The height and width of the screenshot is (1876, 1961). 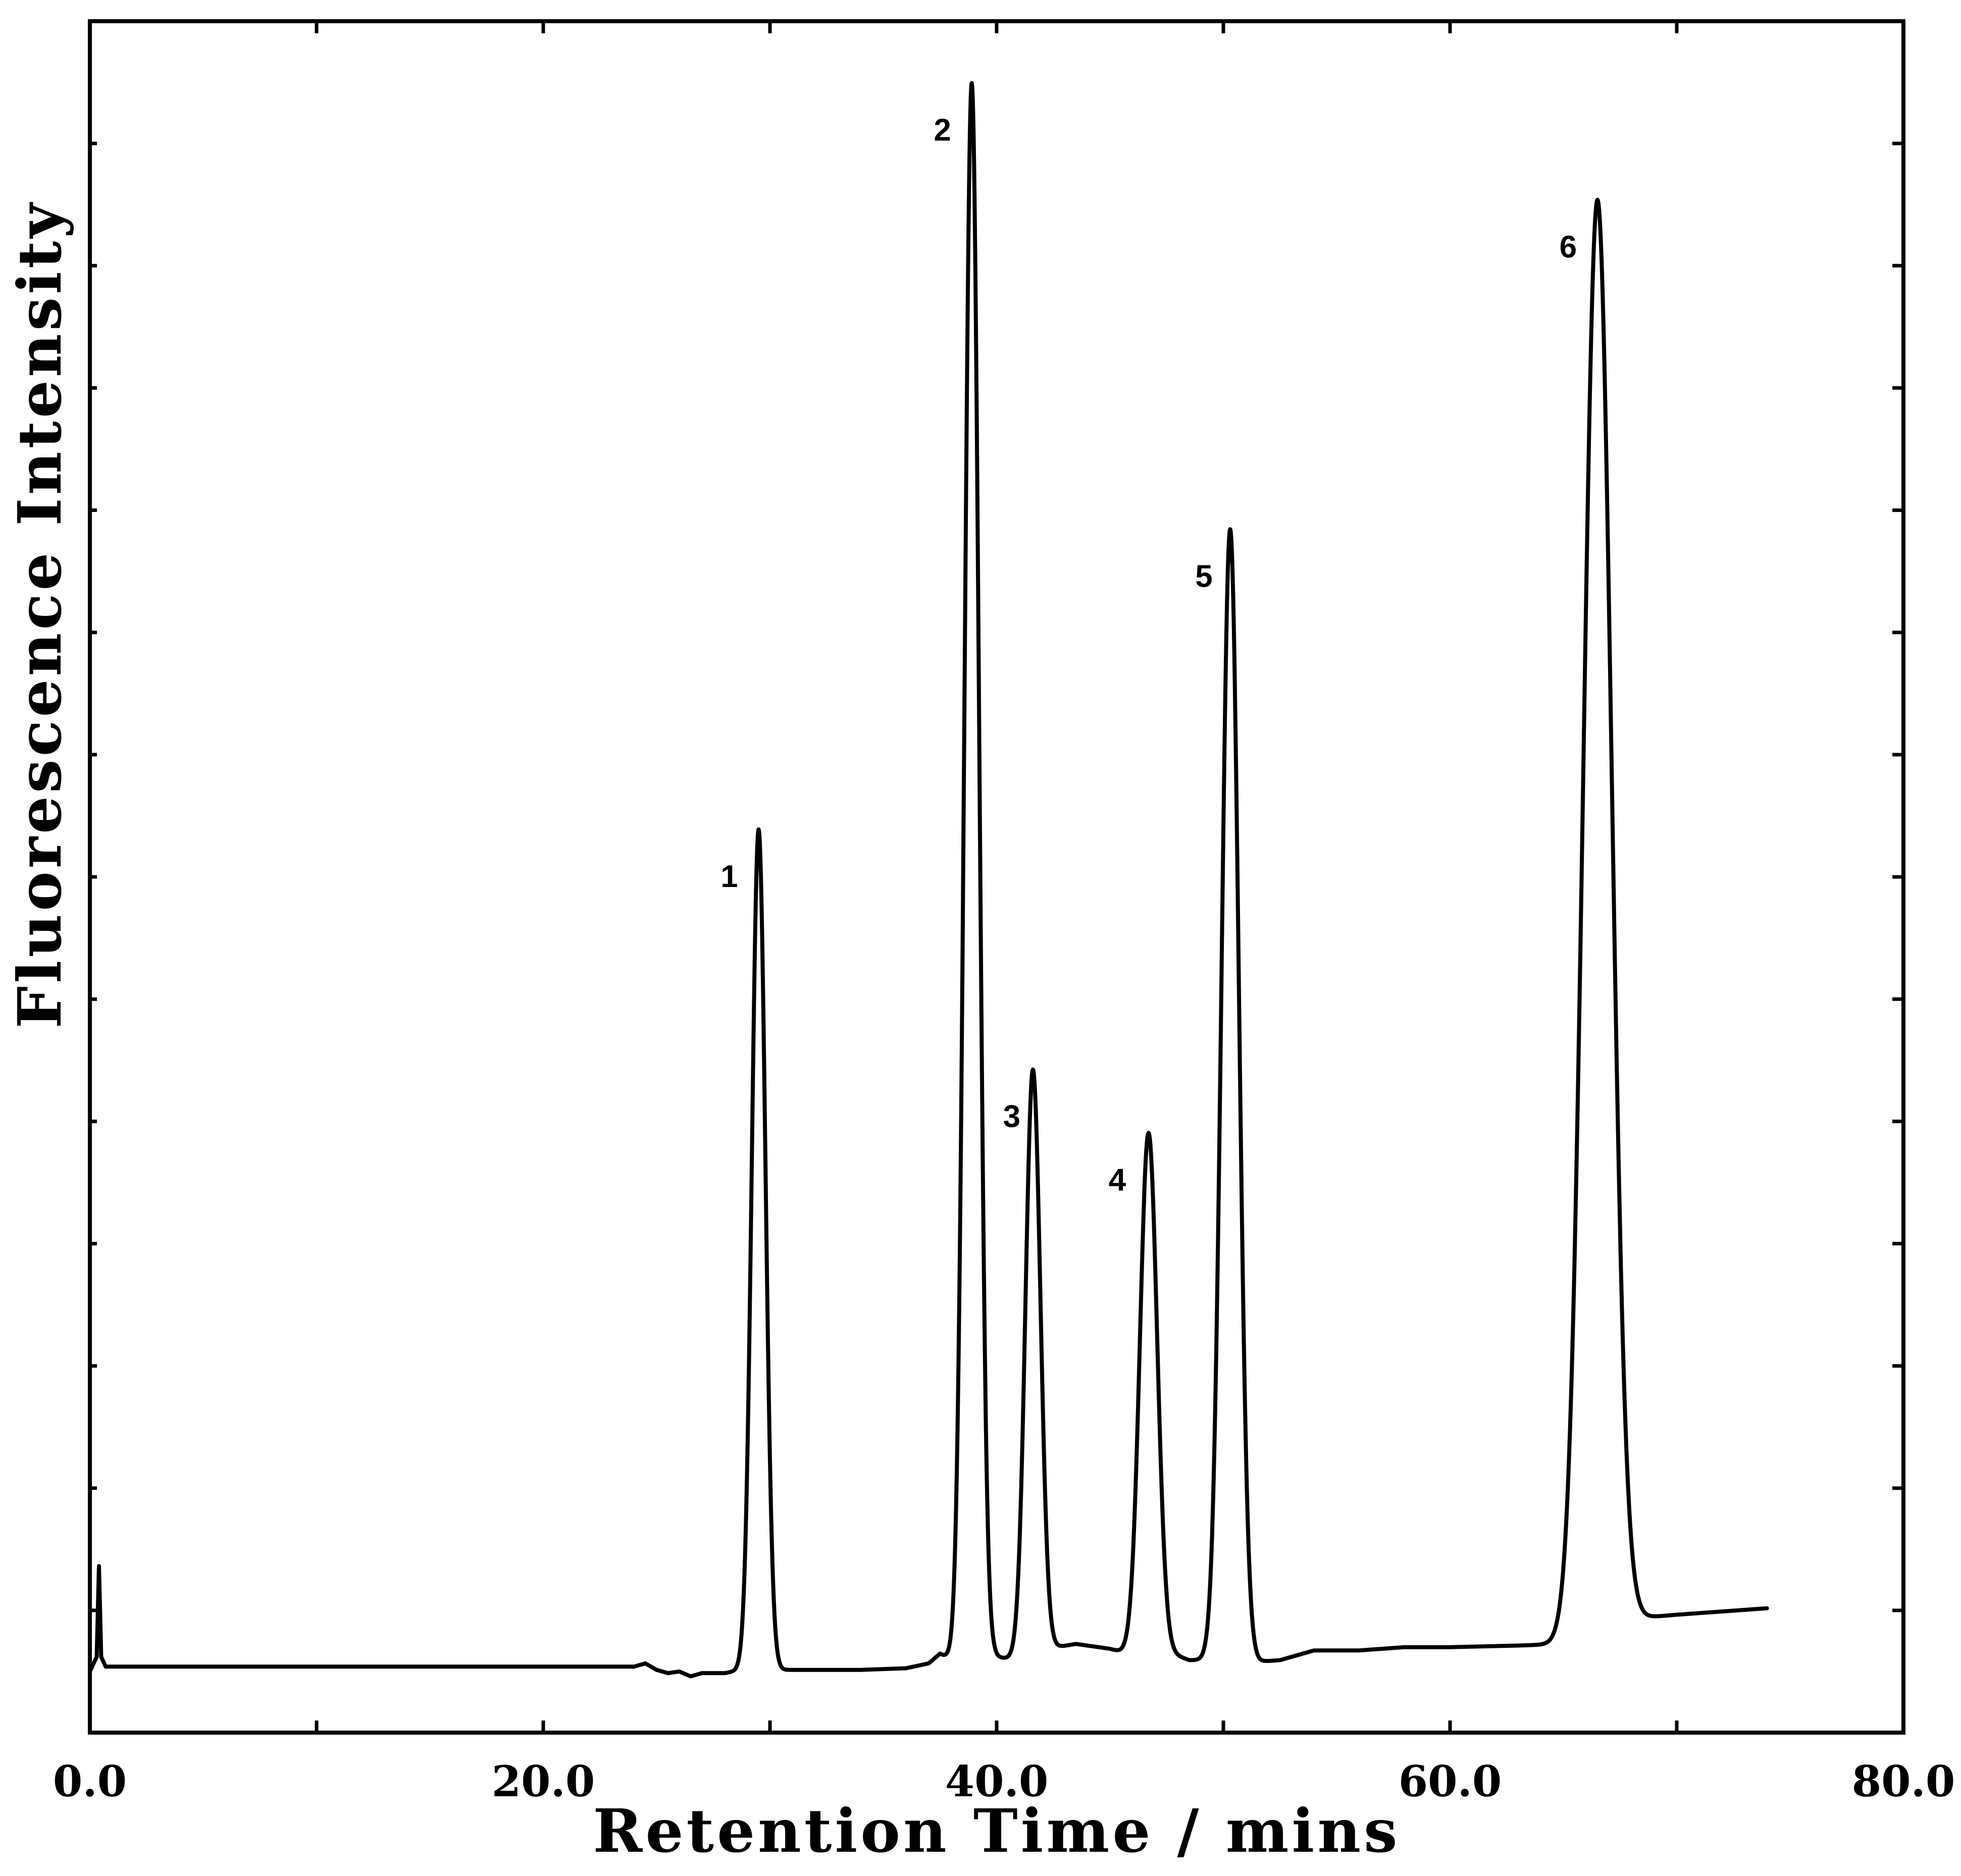 I want to click on peak-label-1: 1, so click(x=729, y=876).